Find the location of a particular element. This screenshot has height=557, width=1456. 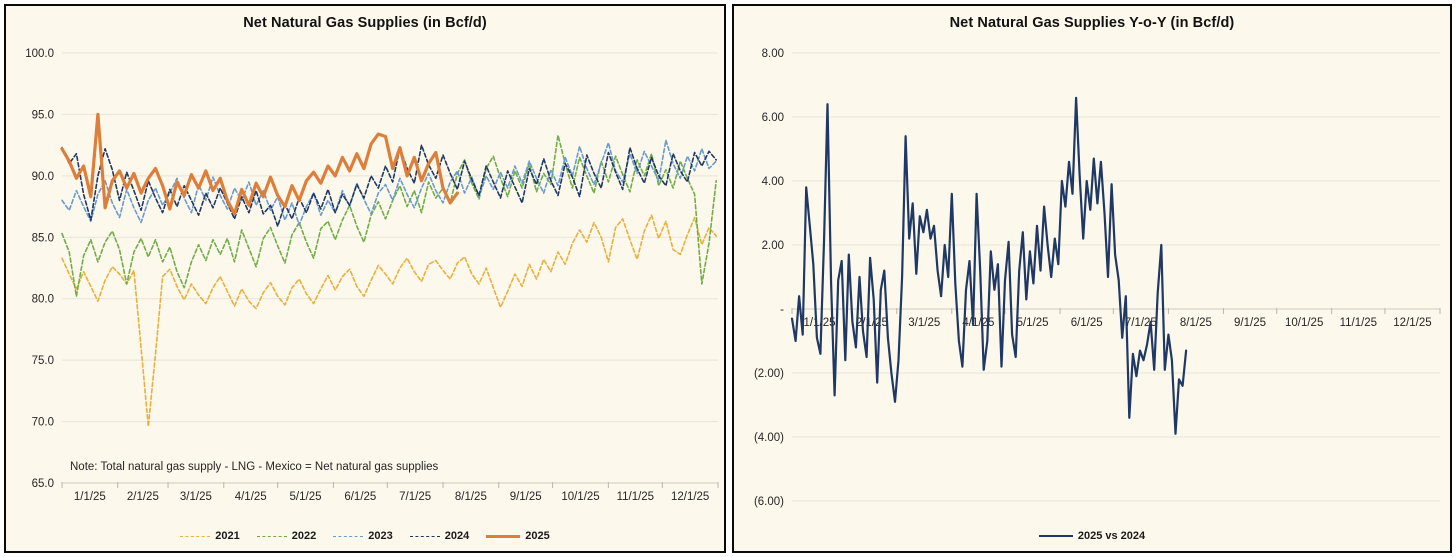

legend-label: 2025 vs 2024 is located at coordinates (1111, 536).